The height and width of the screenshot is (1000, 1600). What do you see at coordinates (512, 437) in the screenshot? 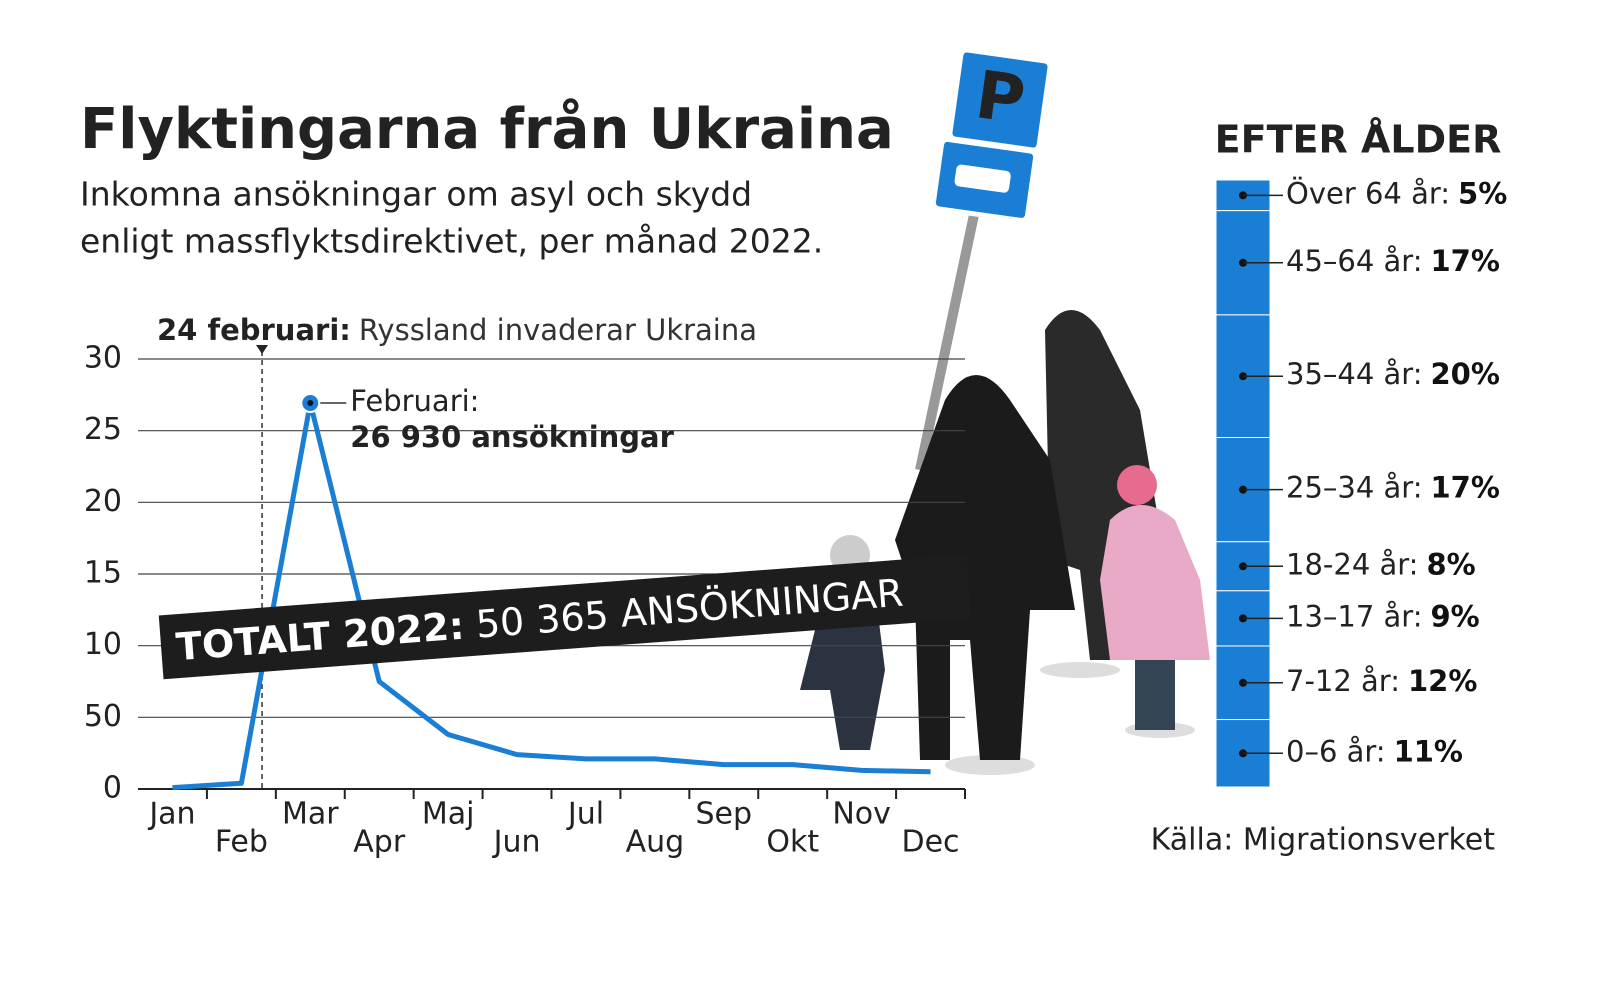
I see `peak-text: 26 930 ansökningar` at bounding box center [512, 437].